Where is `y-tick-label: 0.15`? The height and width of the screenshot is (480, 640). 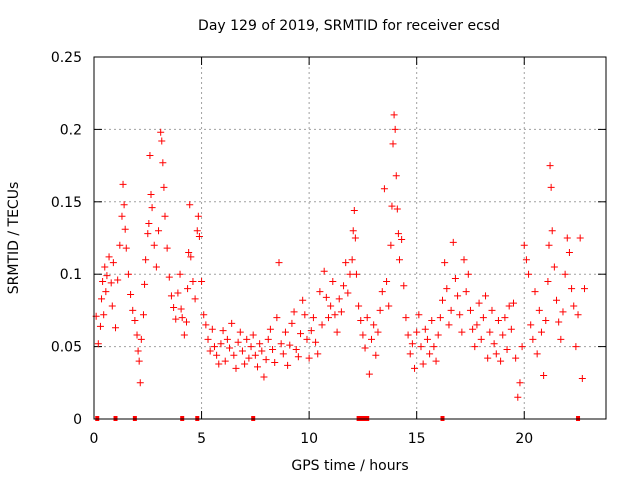 y-tick-label: 0.15 is located at coordinates (66, 203).